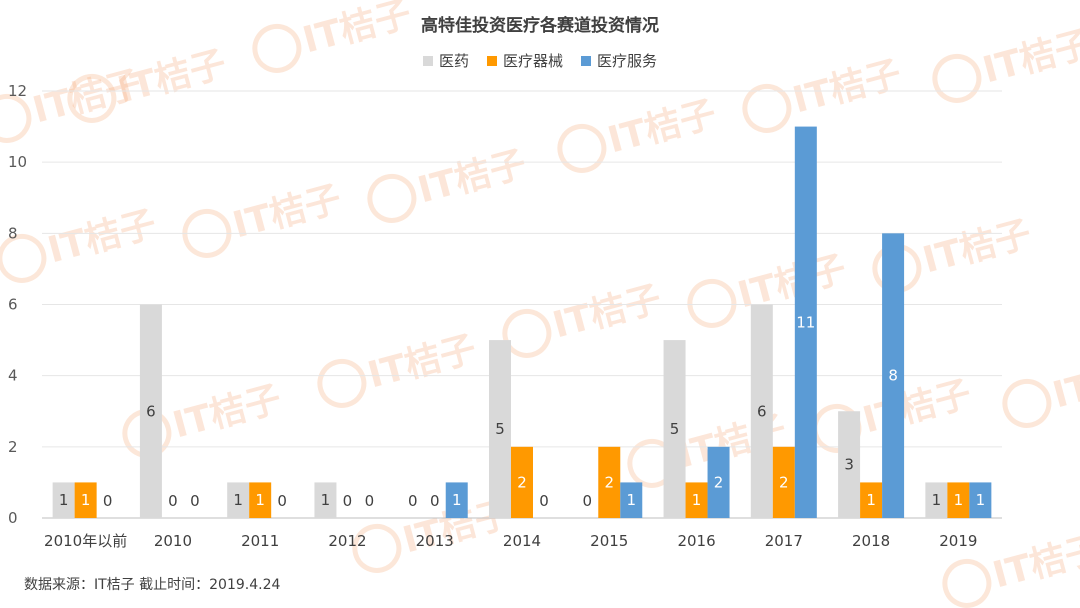 This screenshot has width=1080, height=608. Describe the element at coordinates (435, 541) in the screenshot. I see `x-tick-label: 2013` at that location.